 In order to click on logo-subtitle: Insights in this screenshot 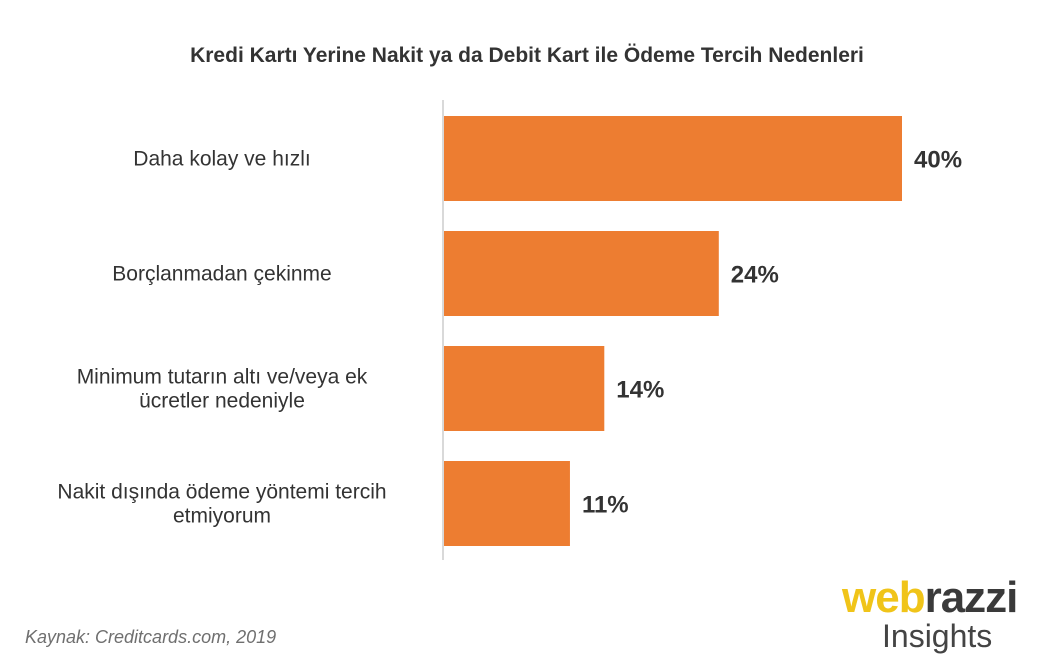, I will do `click(937, 636)`.